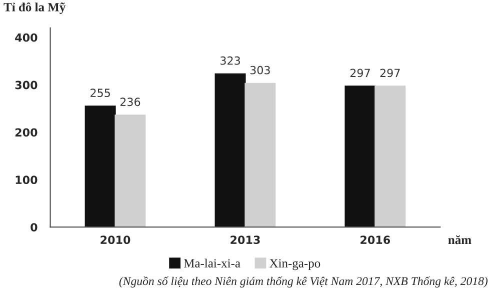  What do you see at coordinates (35, 8) in the screenshot?
I see `y-axis-title: Tỉ đô la Mỹ` at bounding box center [35, 8].